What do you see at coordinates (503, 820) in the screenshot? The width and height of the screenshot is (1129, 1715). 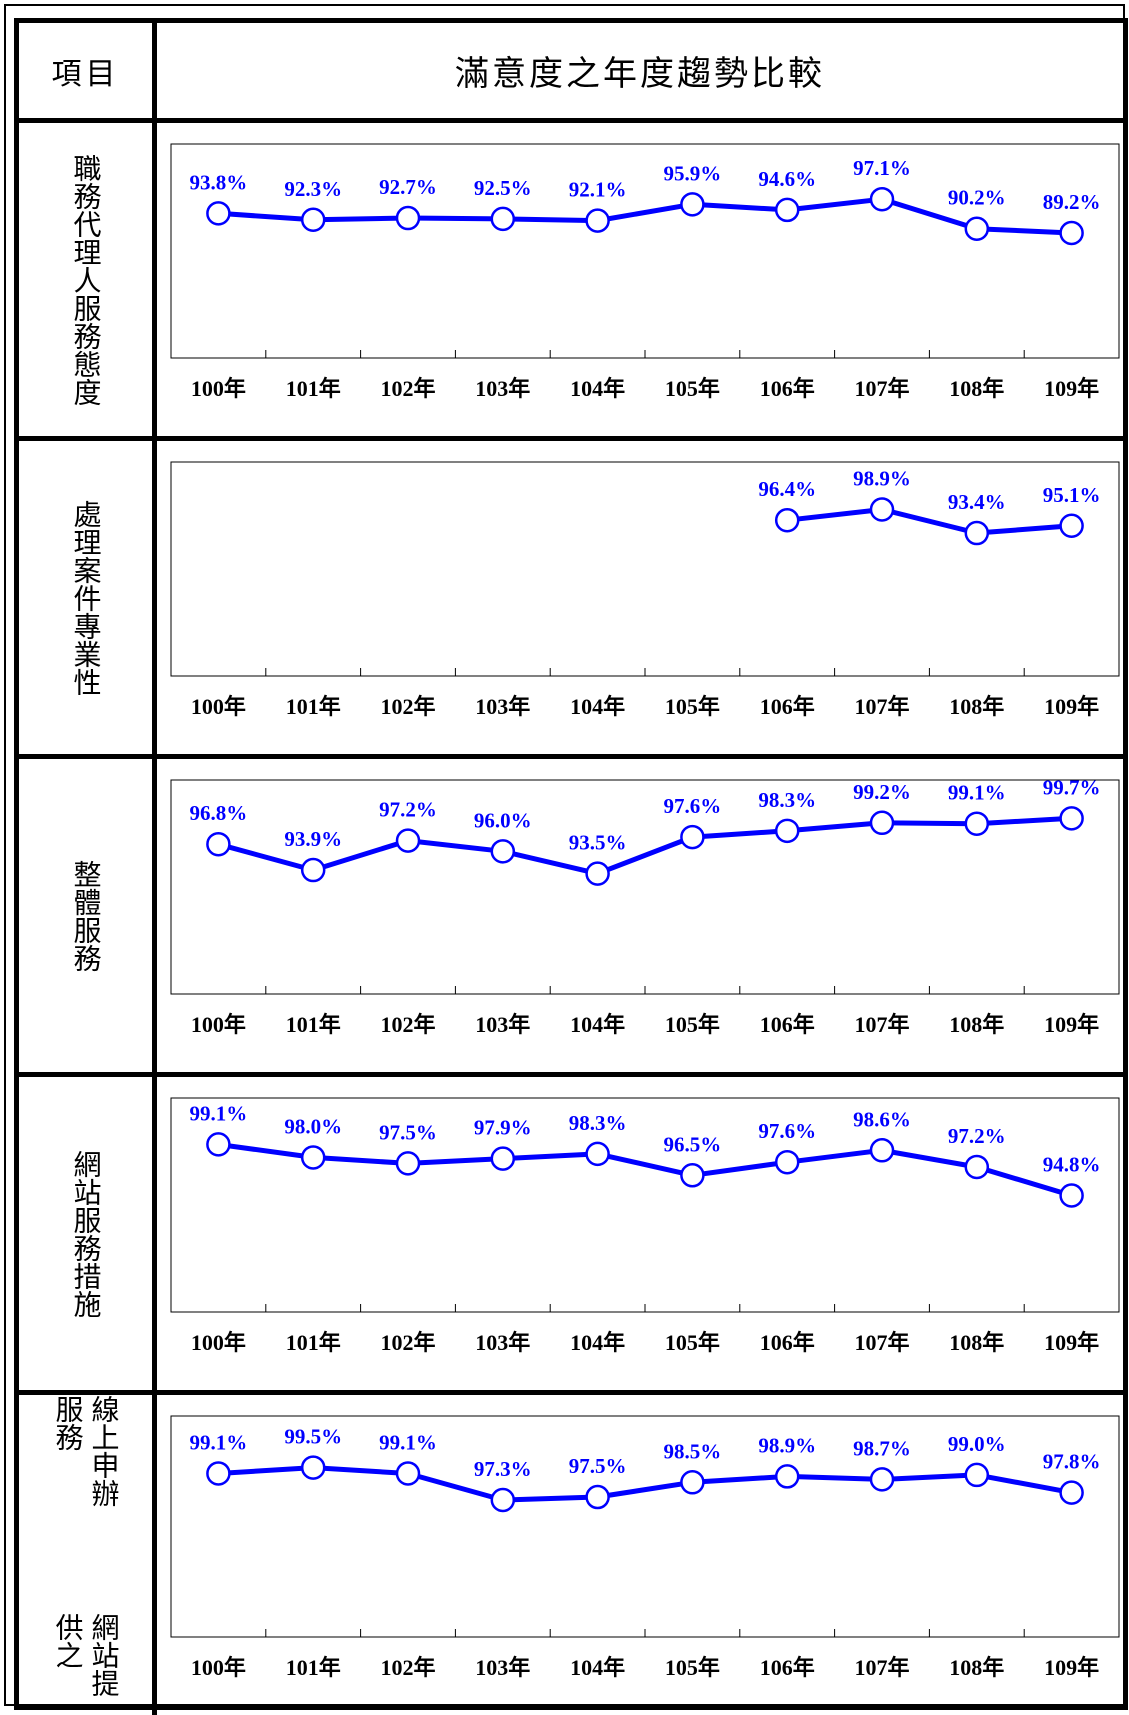 I see `data-label: 96.0%` at bounding box center [503, 820].